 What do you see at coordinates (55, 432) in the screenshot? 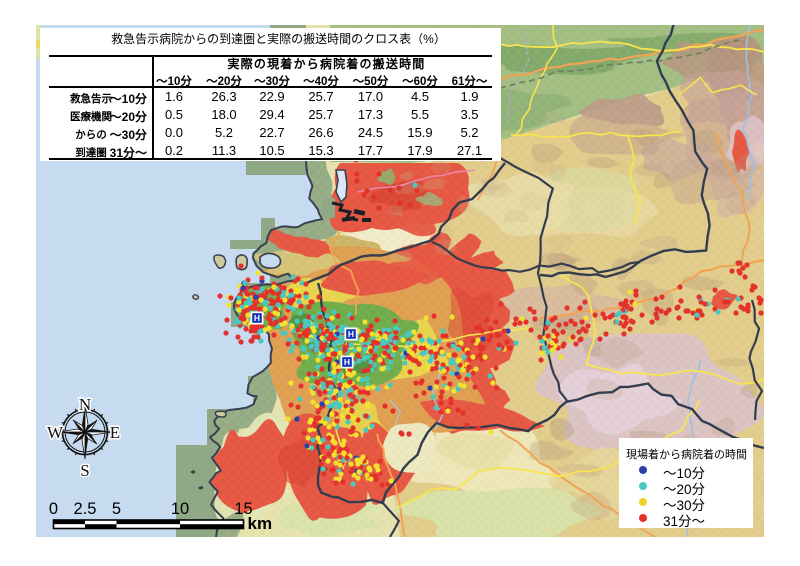
I see `svg-text: W` at bounding box center [55, 432].